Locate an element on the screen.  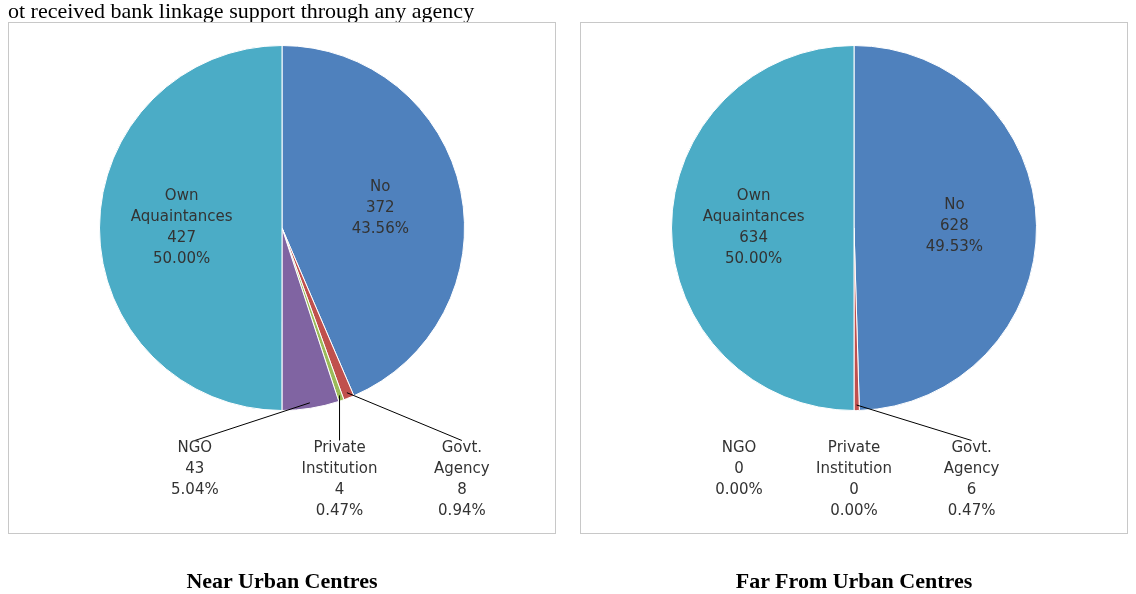
data-label: 372 43.56% is located at coordinates (380, 217).